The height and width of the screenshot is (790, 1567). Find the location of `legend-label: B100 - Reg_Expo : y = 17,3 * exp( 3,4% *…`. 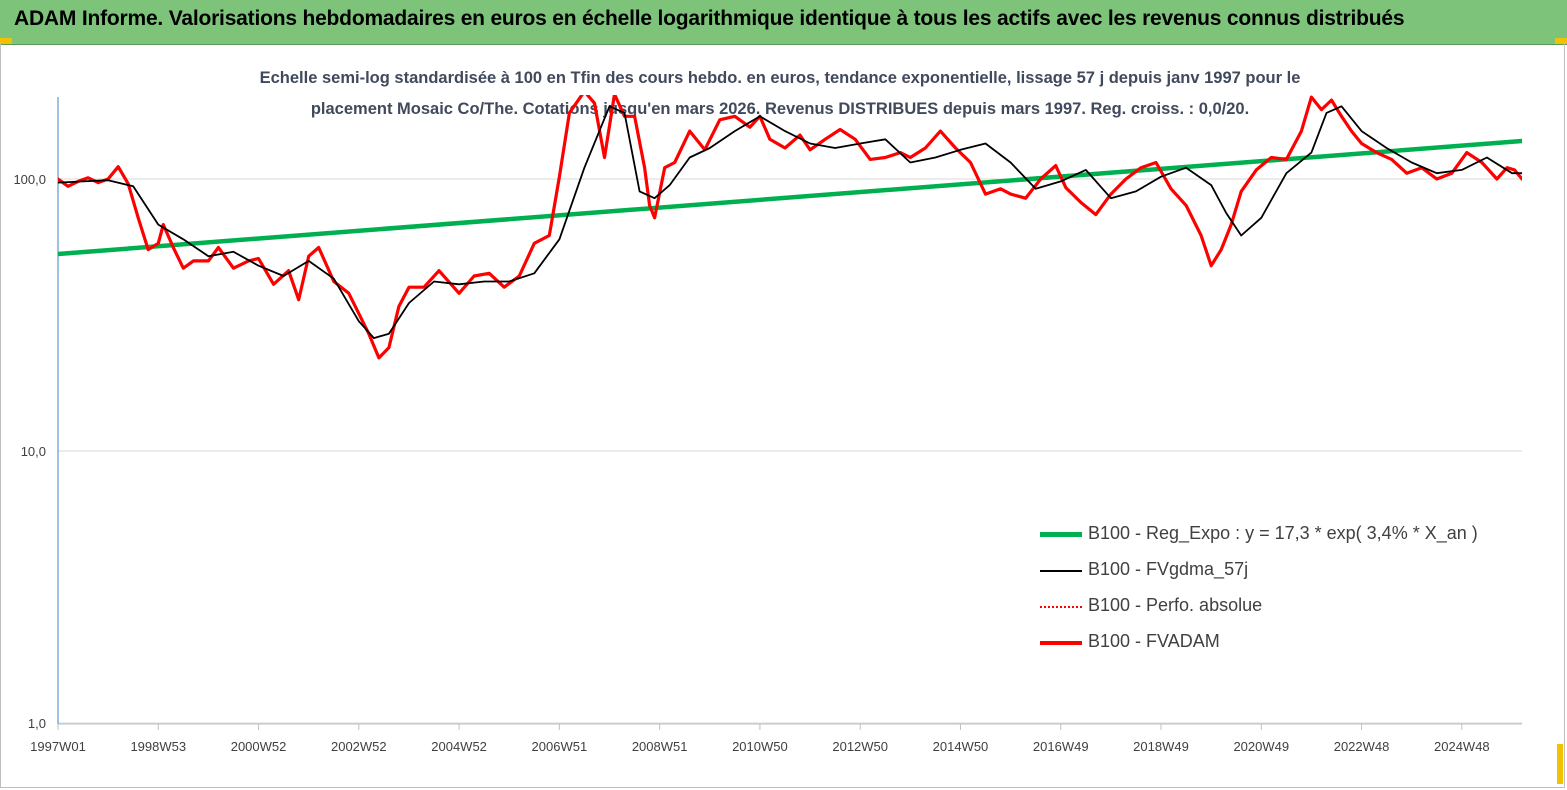

legend-label: B100 - Reg_Expo : y = 17,3 * exp( 3,4% *… is located at coordinates (1283, 533).